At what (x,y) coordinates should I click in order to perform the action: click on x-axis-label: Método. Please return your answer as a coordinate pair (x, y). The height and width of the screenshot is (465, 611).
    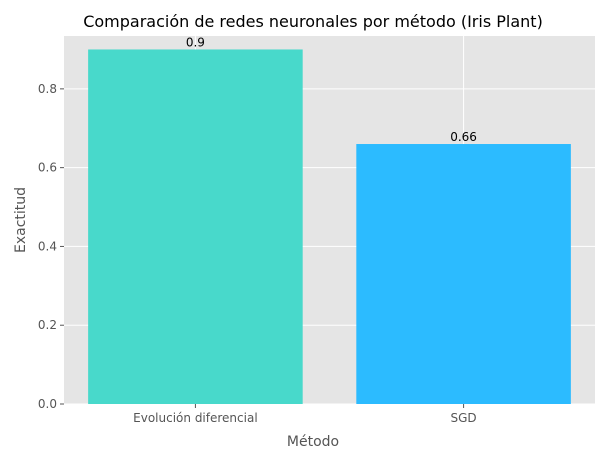
    Looking at the image, I should click on (313, 442).